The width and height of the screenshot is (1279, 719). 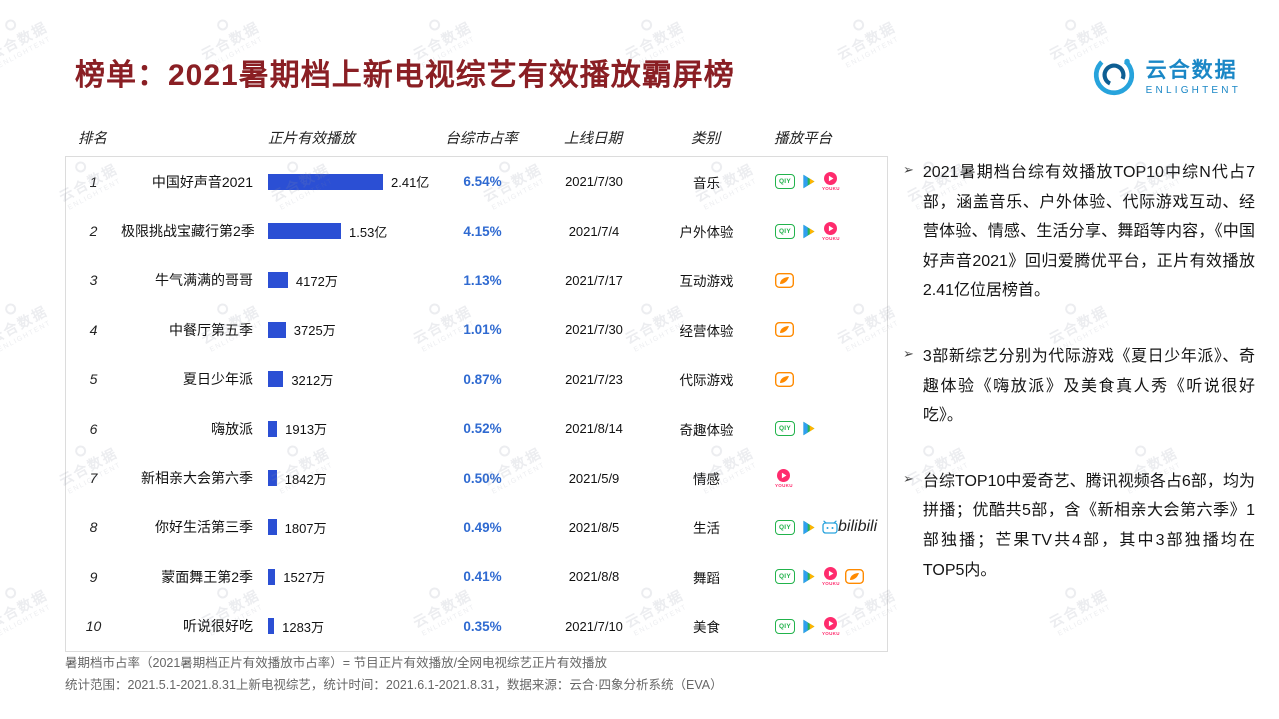 What do you see at coordinates (594, 429) in the screenshot?
I see `launch-date: 2021/8/14` at bounding box center [594, 429].